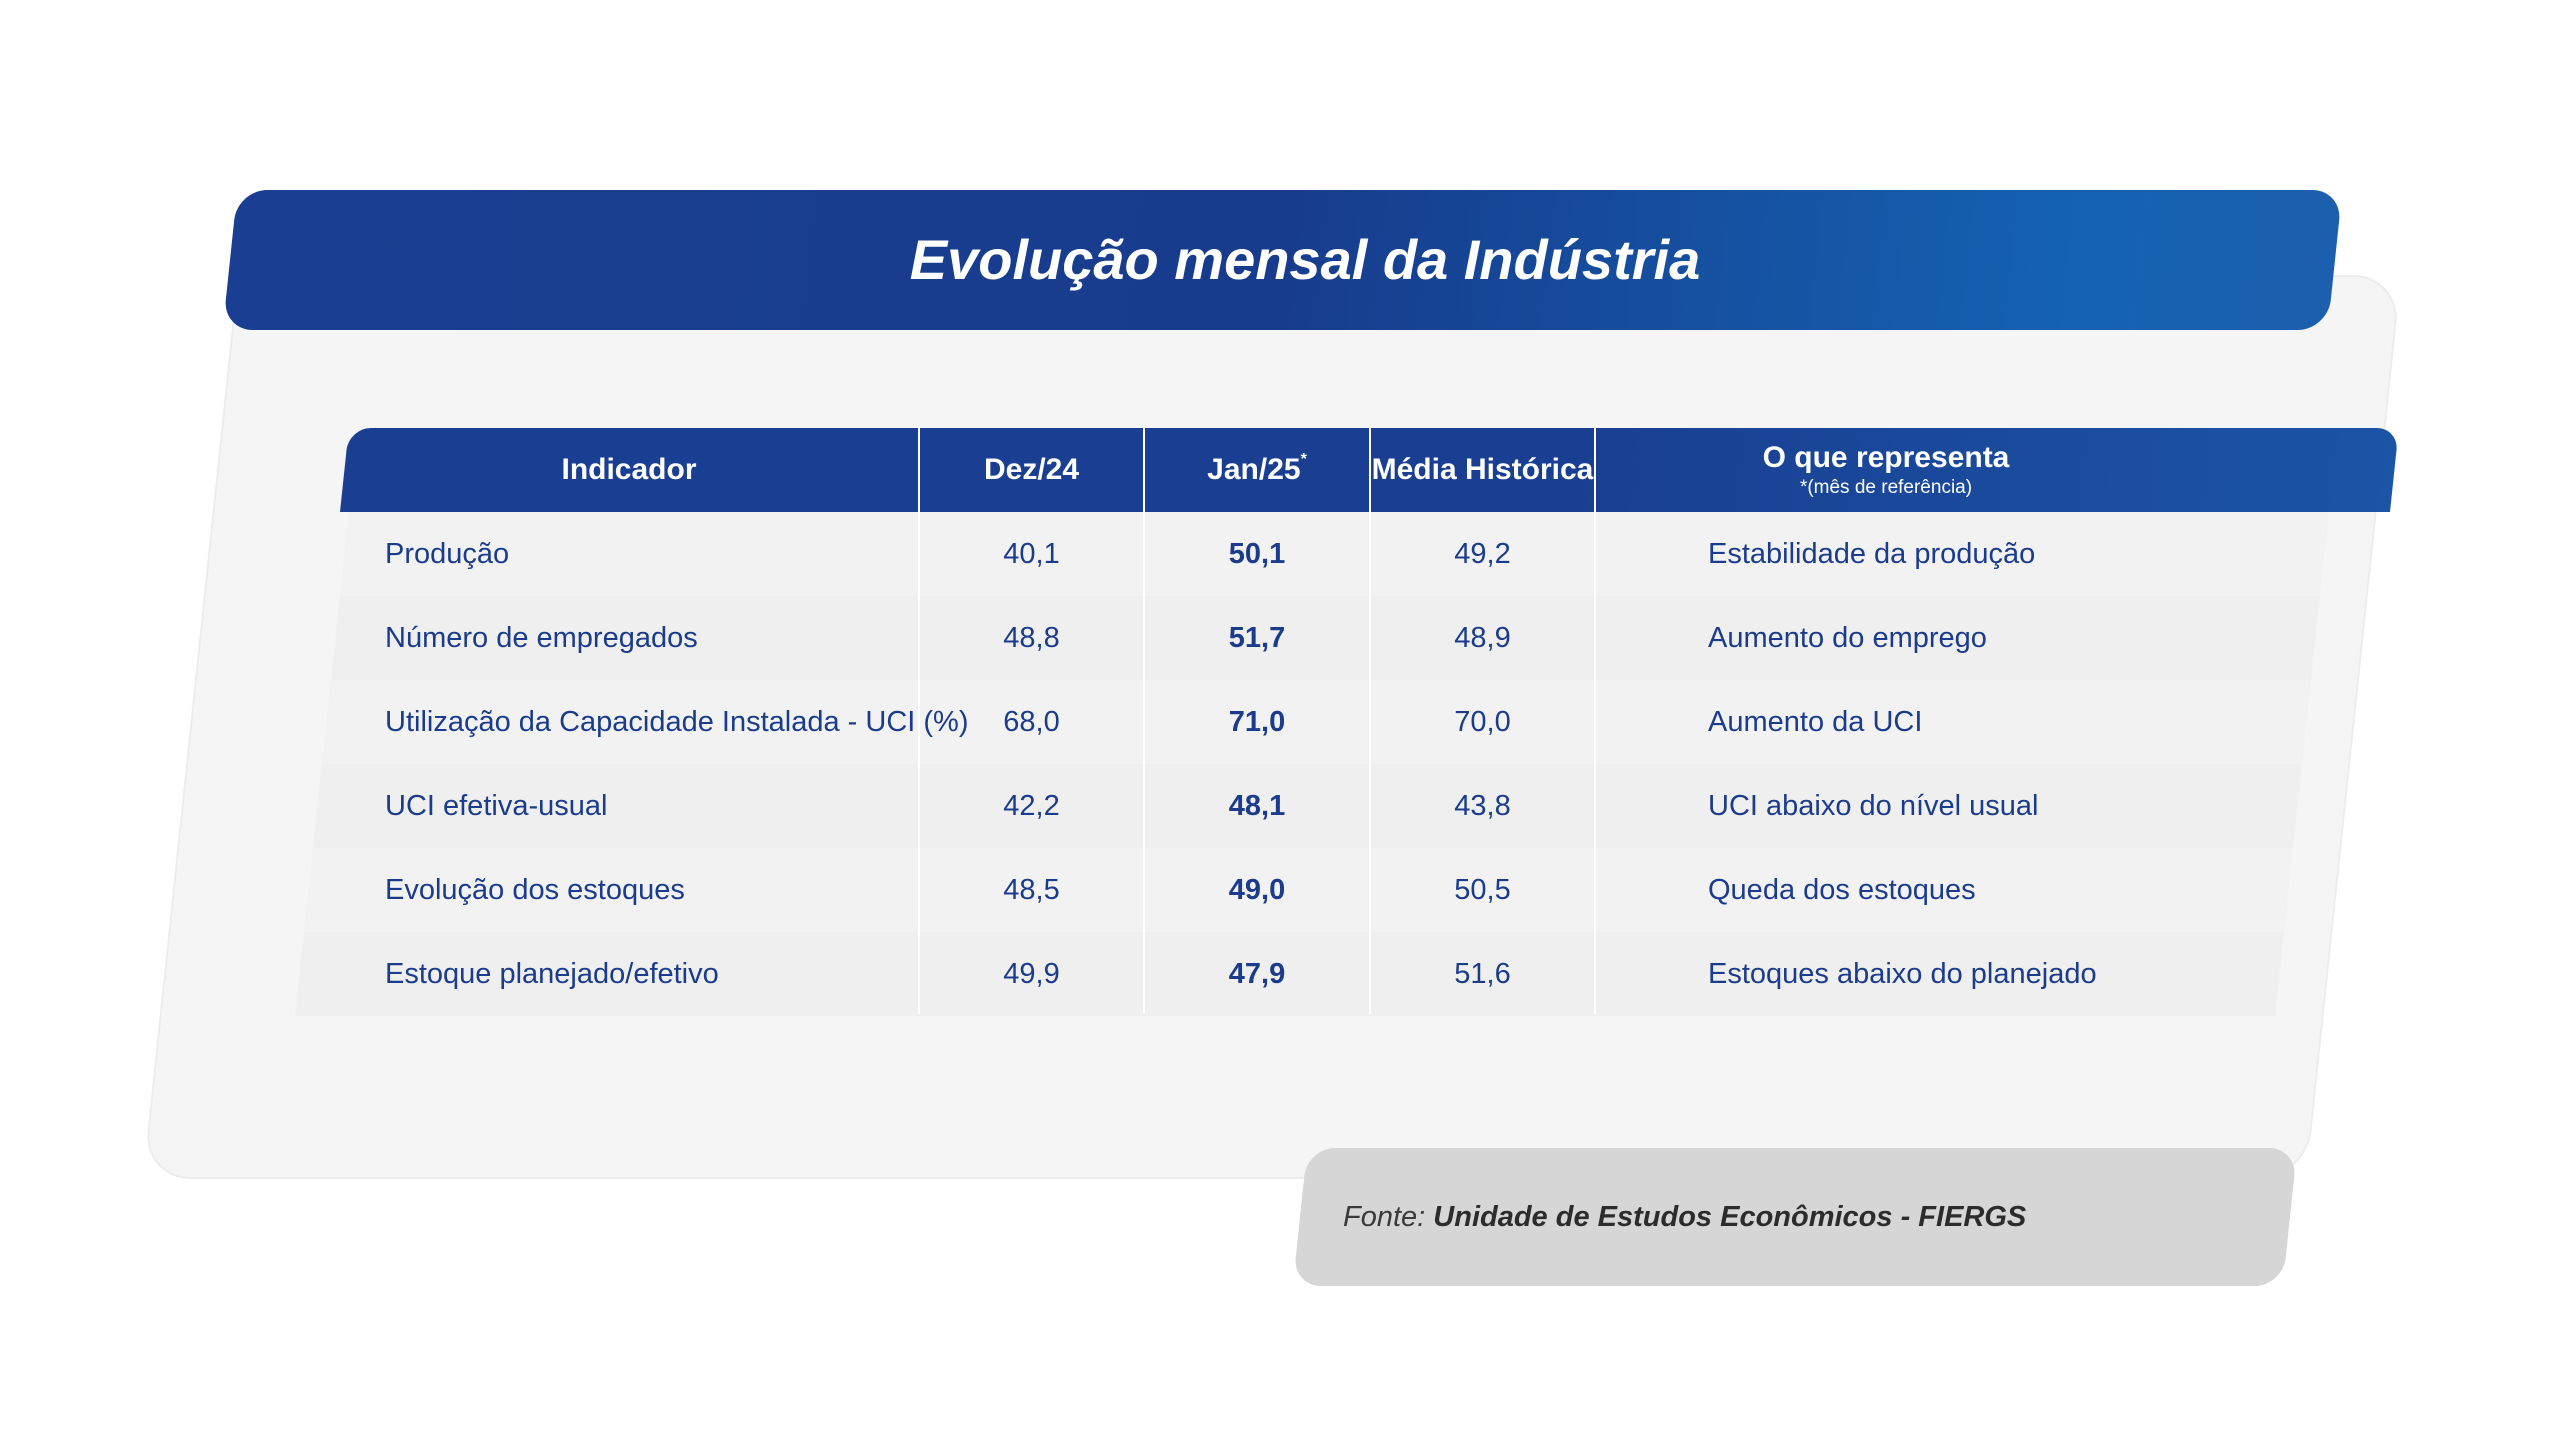  I want to click on cell-avg: 51,6, so click(1482, 974).